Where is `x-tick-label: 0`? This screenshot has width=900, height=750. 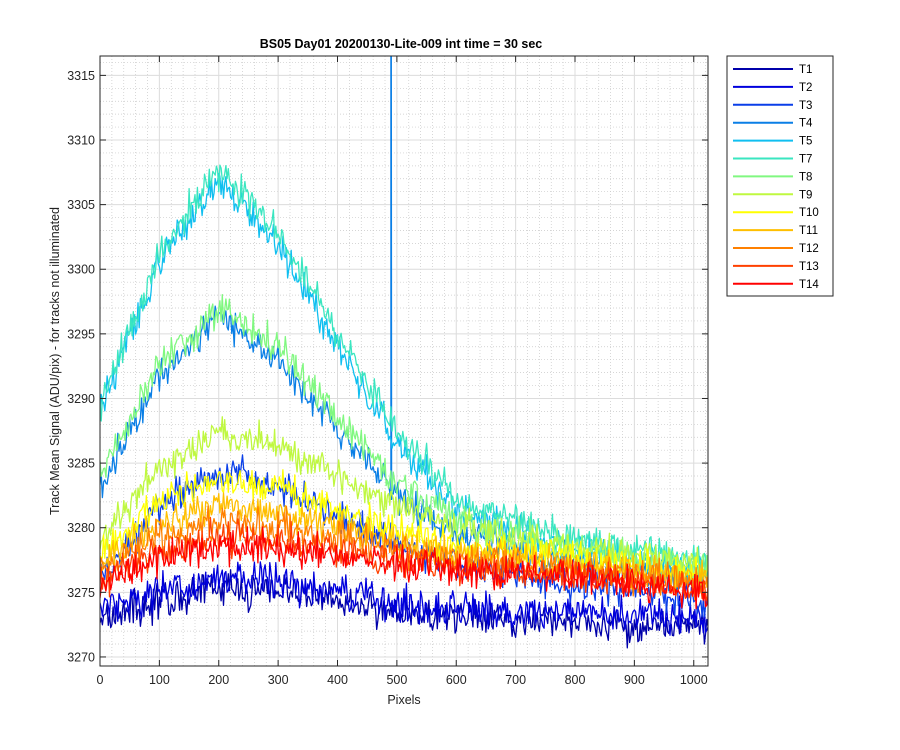 x-tick-label: 0 is located at coordinates (100, 680).